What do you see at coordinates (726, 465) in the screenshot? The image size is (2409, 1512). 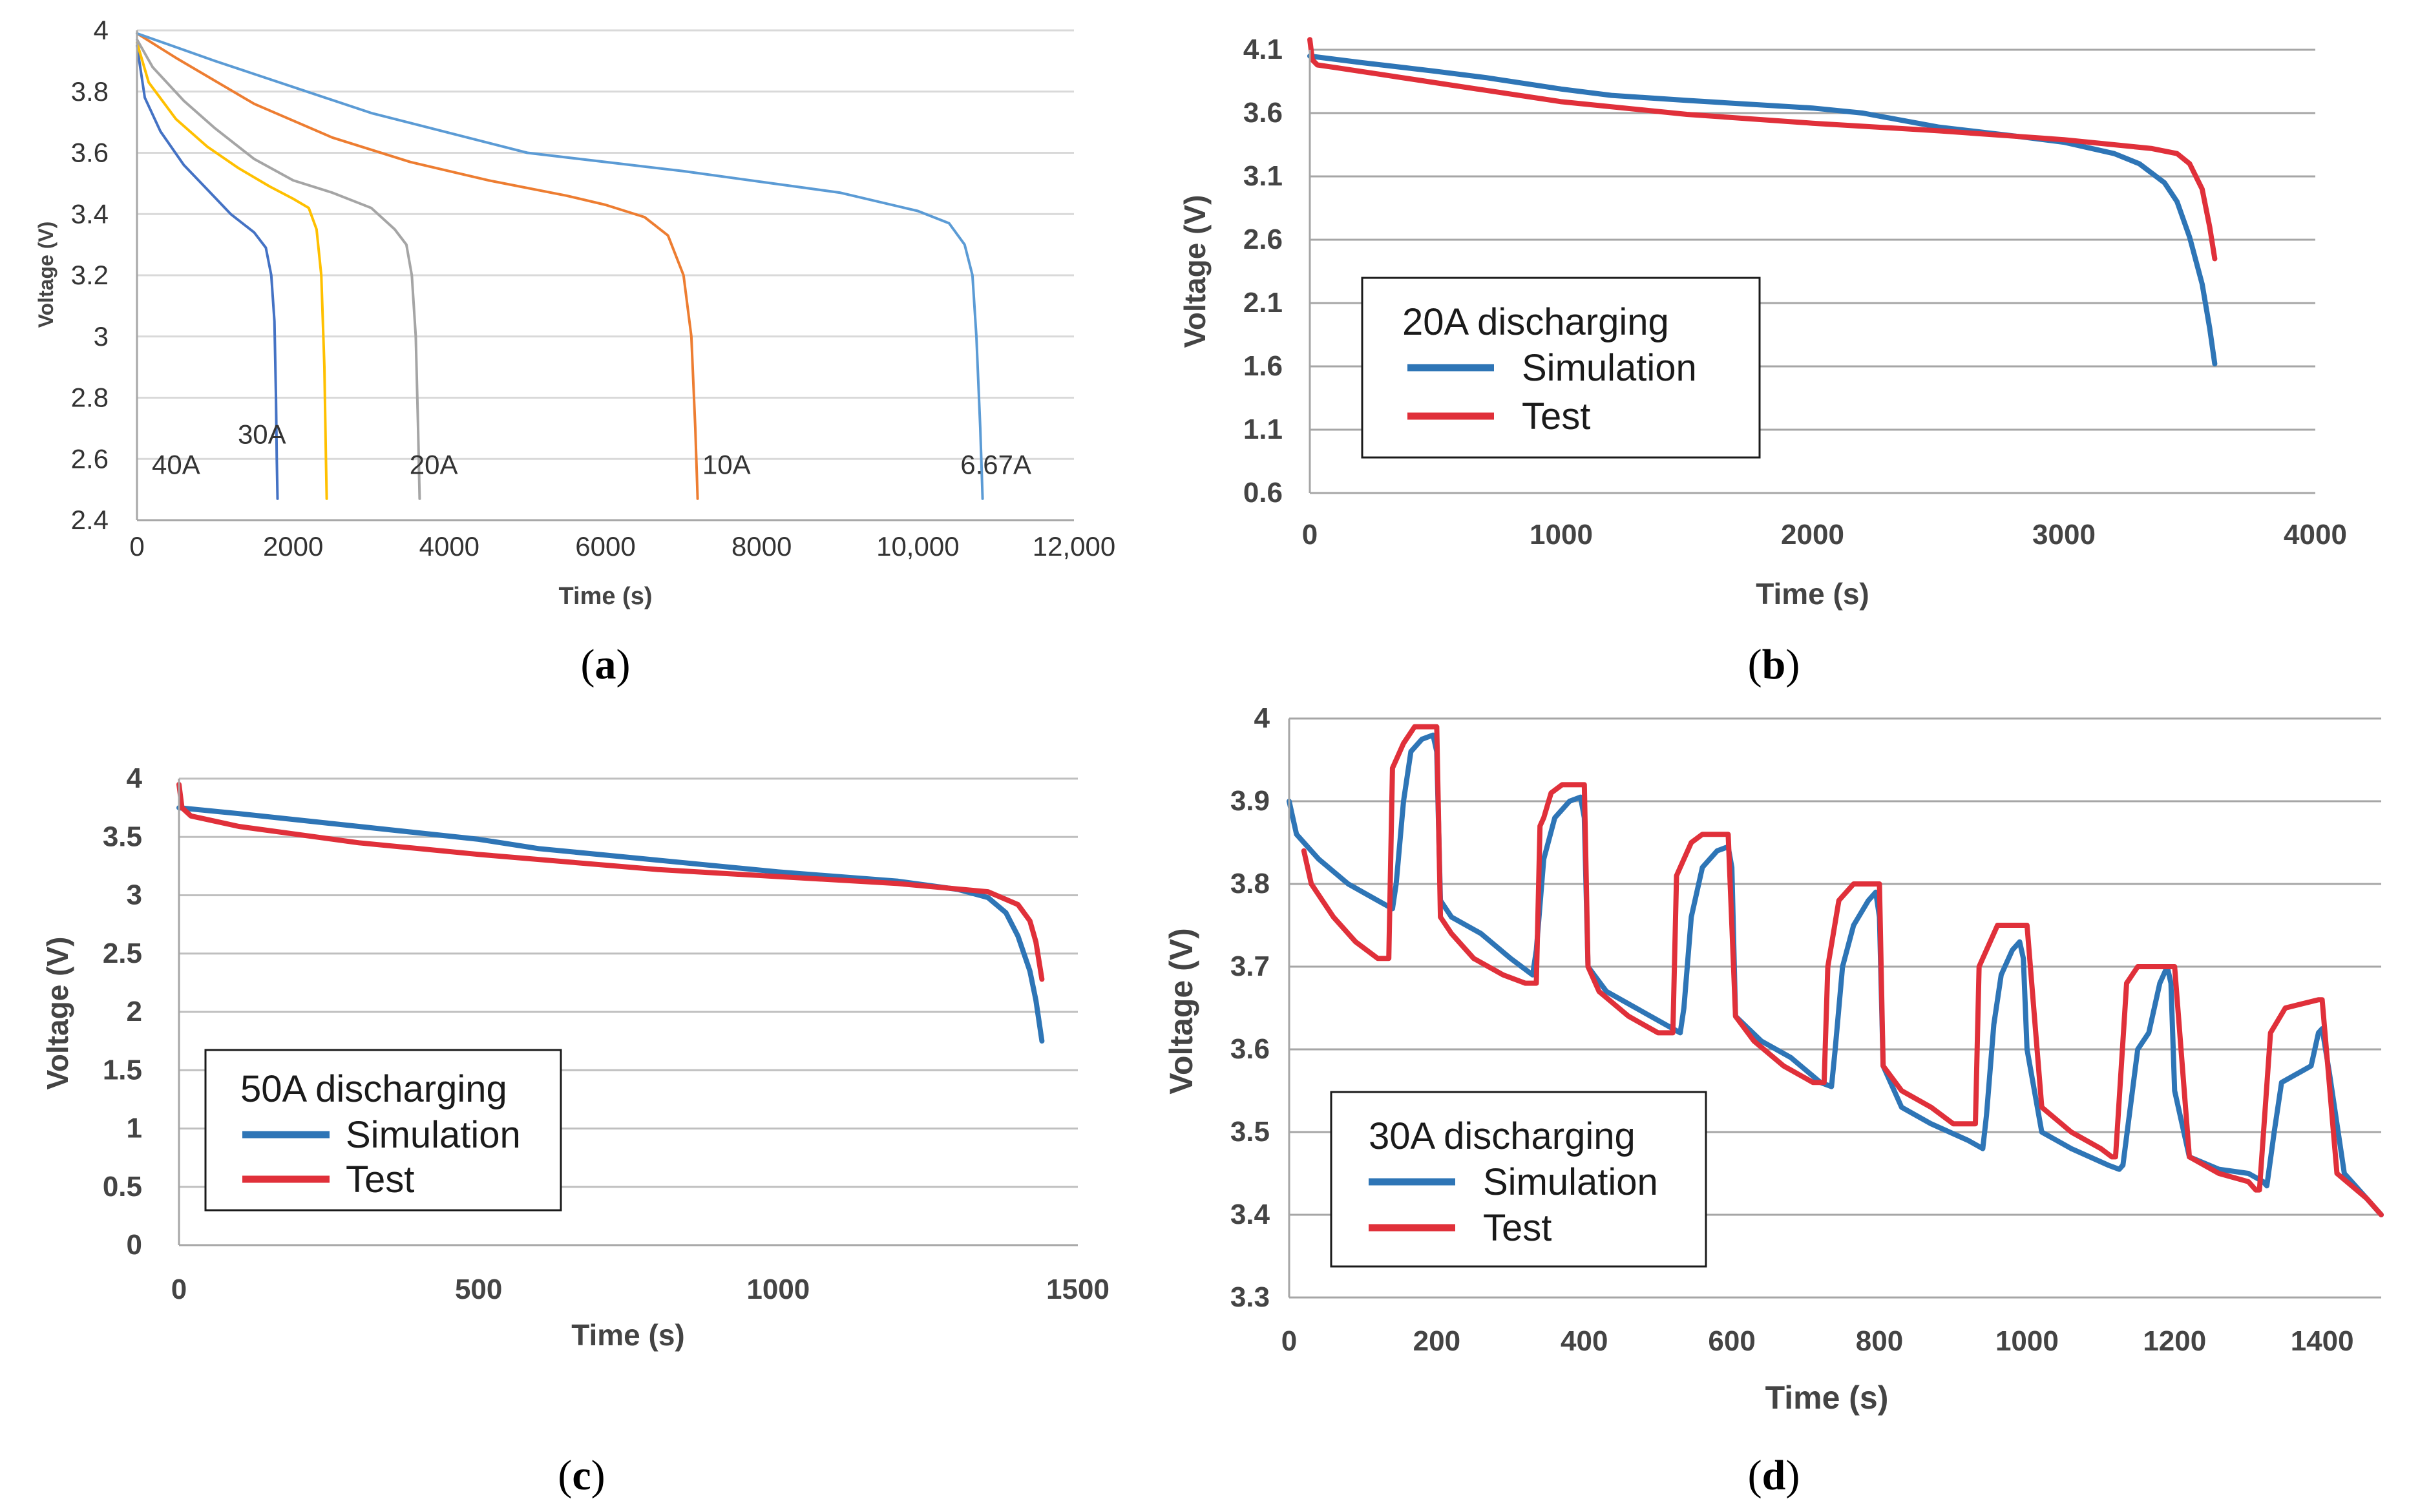 I see `chart-a-annotation: 10A` at bounding box center [726, 465].